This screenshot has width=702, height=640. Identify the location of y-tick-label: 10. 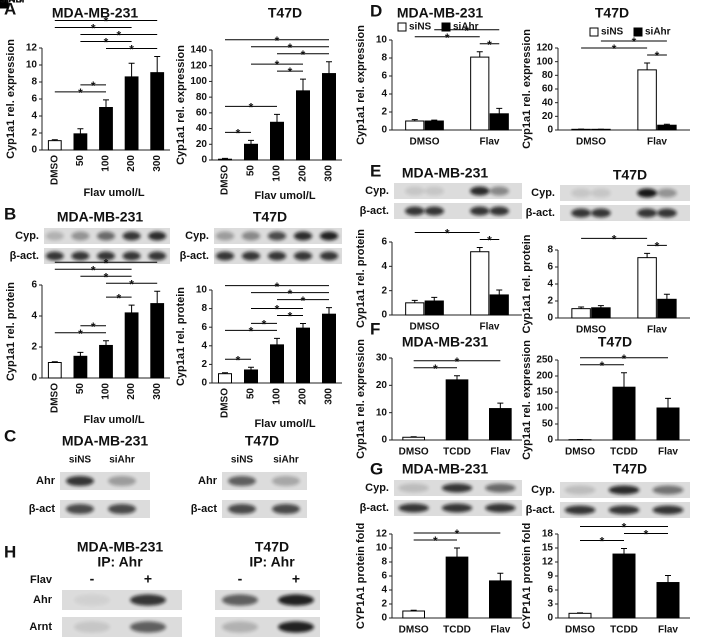
(202, 290).